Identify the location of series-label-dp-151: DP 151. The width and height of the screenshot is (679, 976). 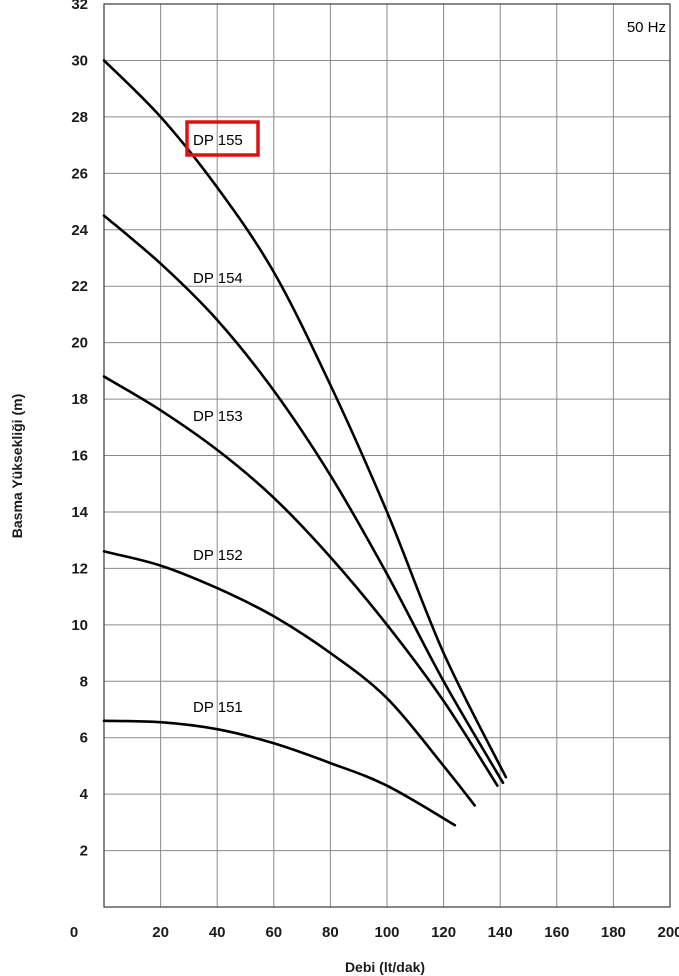
(218, 707).